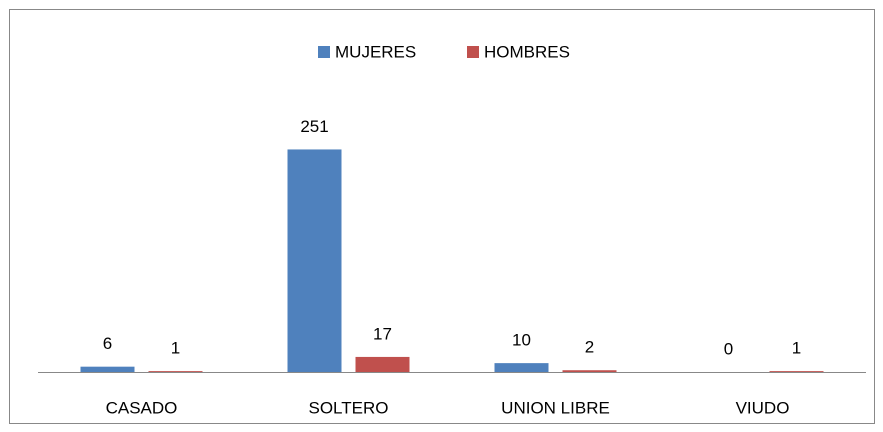 This screenshot has width=883, height=432. I want to click on x-tick-label: VIUDO, so click(763, 407).